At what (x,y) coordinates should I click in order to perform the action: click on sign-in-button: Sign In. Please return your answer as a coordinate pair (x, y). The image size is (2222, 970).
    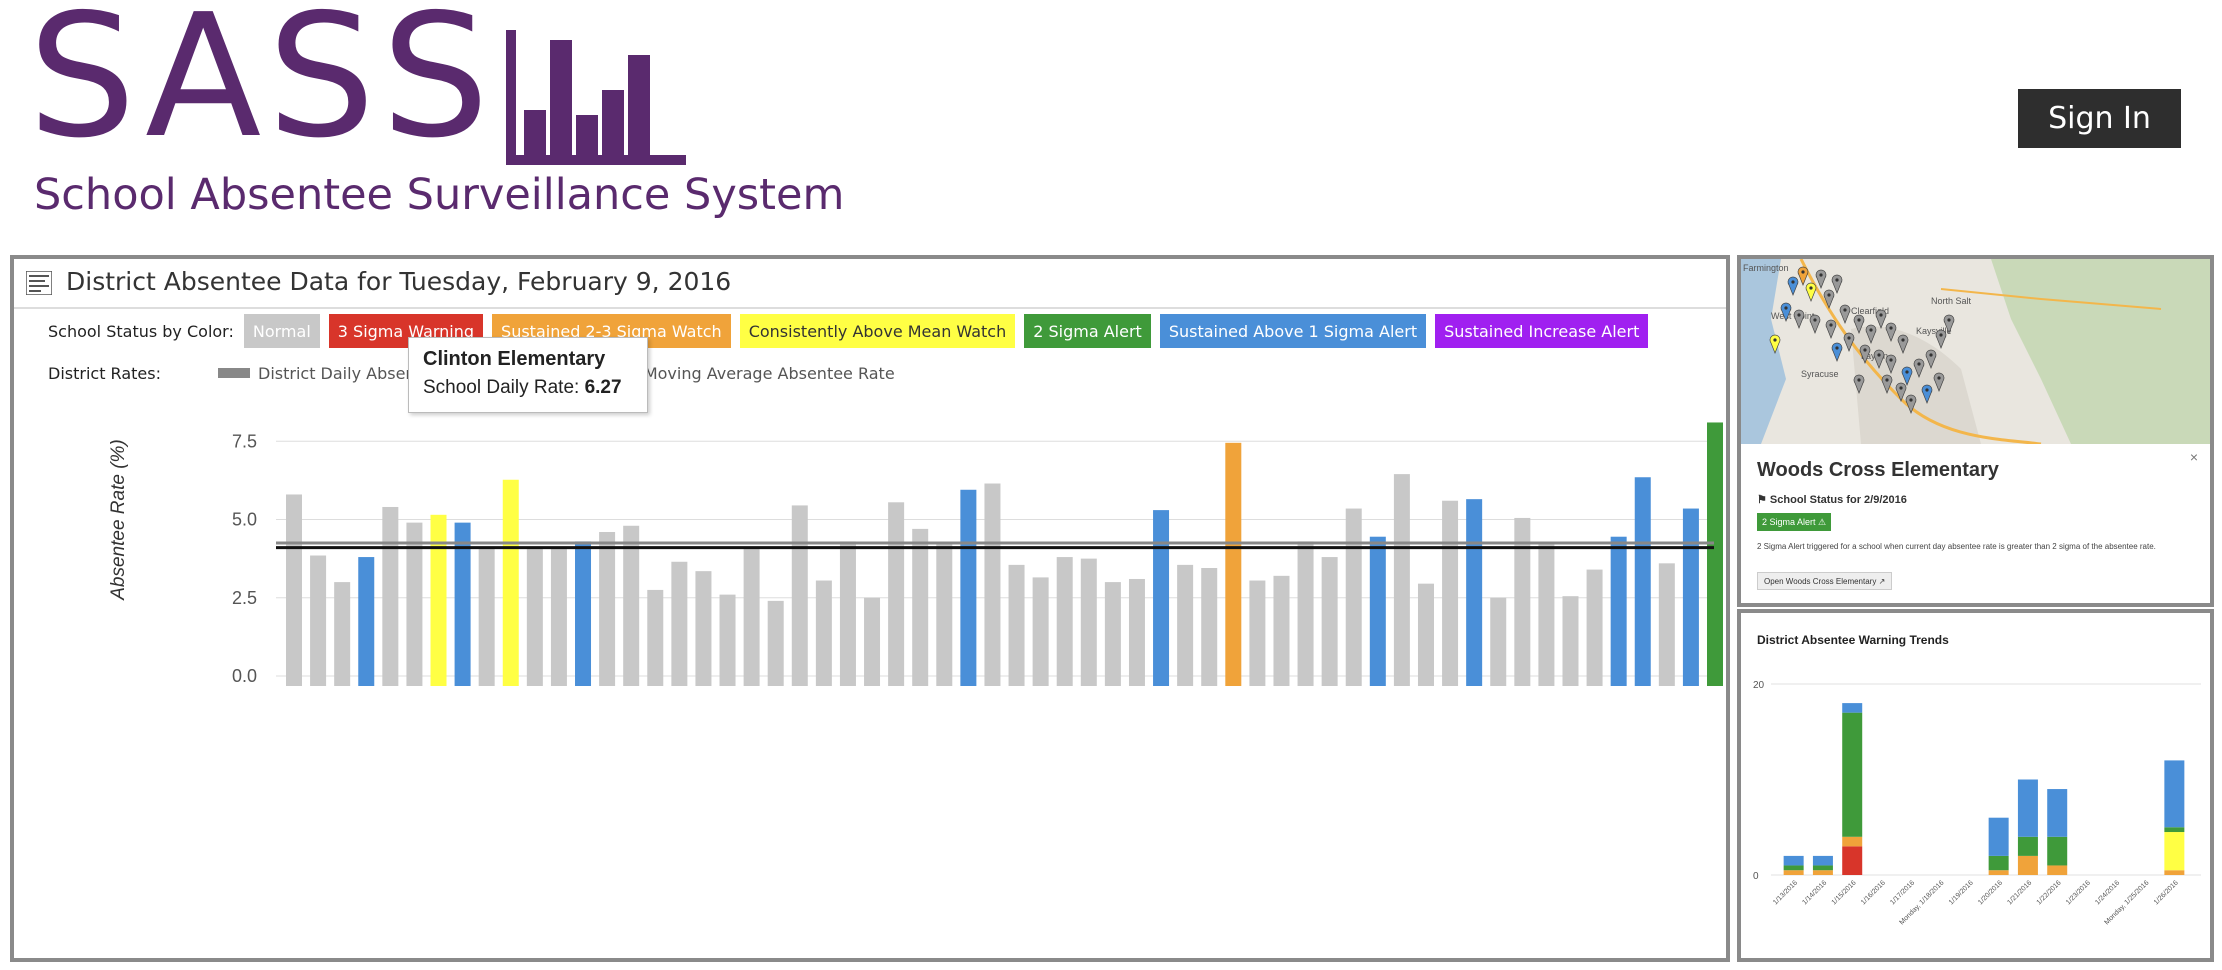
    Looking at the image, I should click on (2099, 118).